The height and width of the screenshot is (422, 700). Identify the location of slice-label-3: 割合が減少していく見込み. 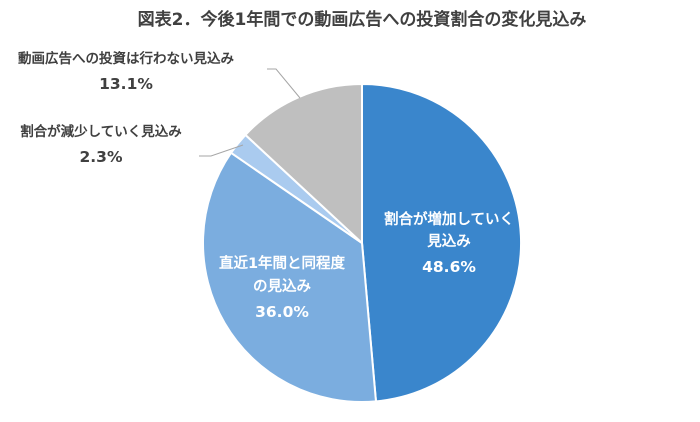
(101, 131).